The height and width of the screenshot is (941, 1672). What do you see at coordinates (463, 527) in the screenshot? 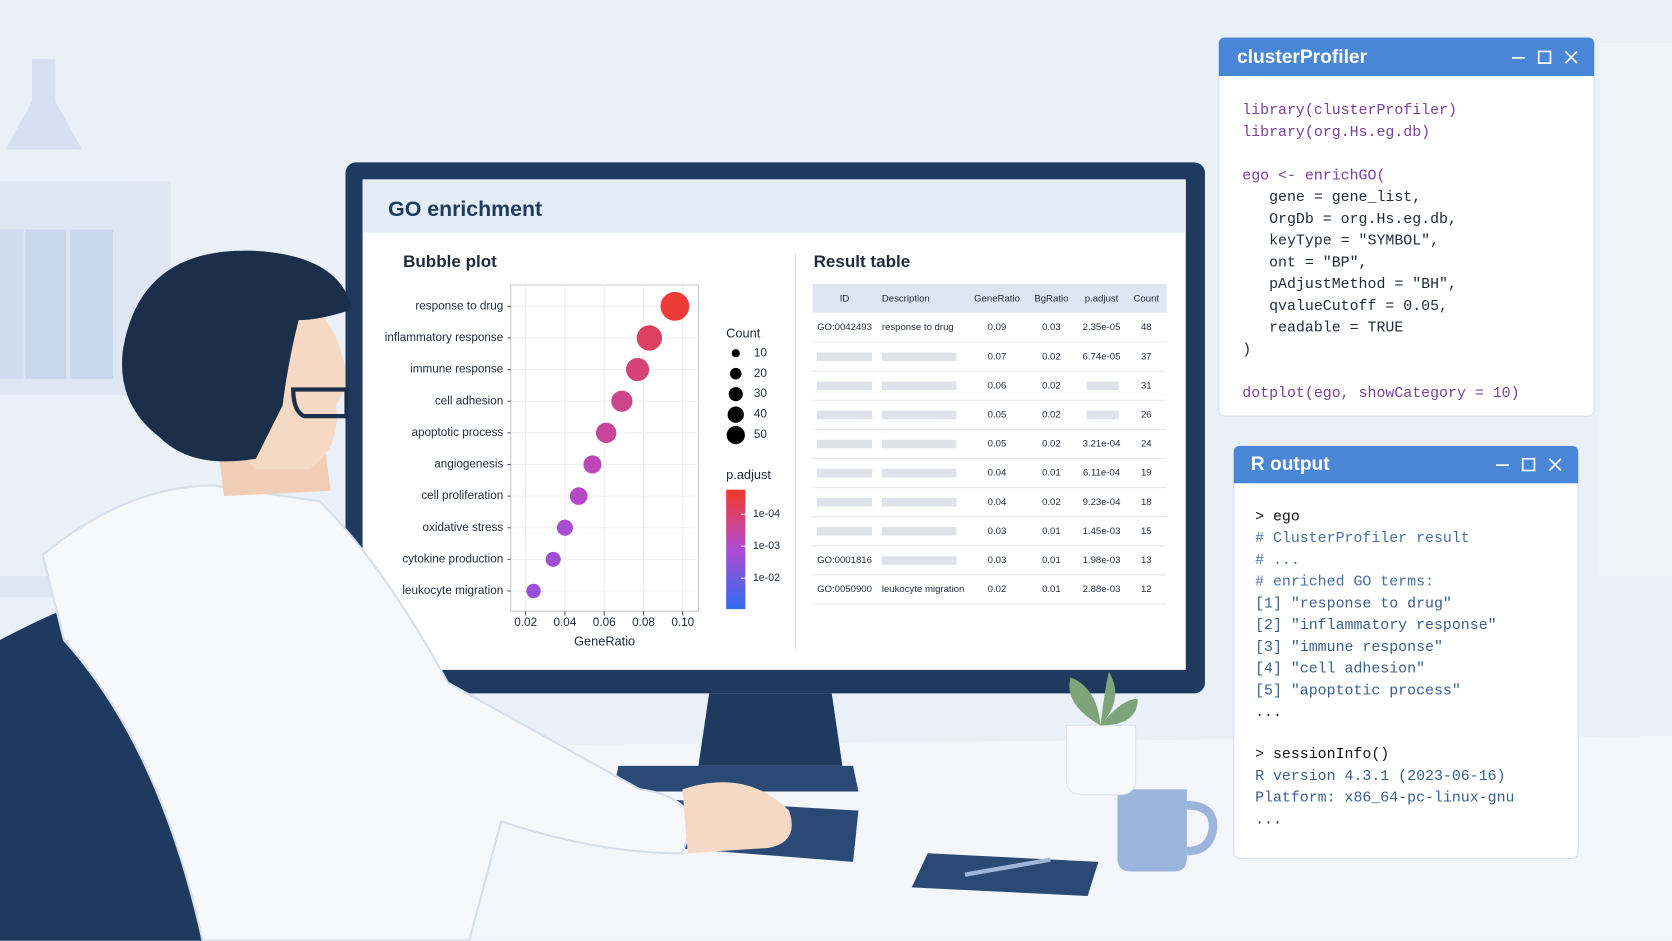
I see `y-tick-label: oxidative stress` at bounding box center [463, 527].